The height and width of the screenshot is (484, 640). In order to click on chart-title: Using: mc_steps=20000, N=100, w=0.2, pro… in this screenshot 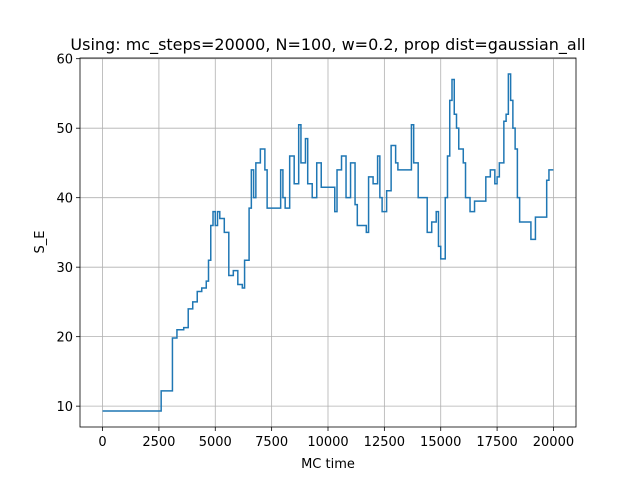, I will do `click(327, 45)`.